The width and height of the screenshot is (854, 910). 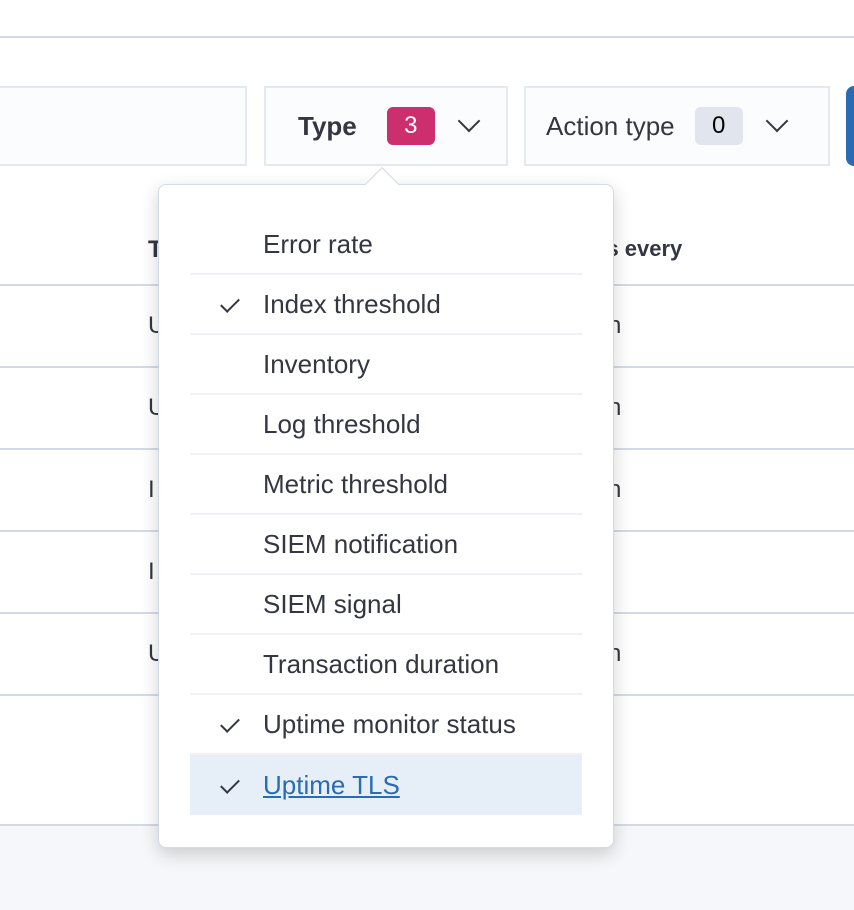 What do you see at coordinates (331, 784) in the screenshot?
I see `option-label: Uptime TLS` at bounding box center [331, 784].